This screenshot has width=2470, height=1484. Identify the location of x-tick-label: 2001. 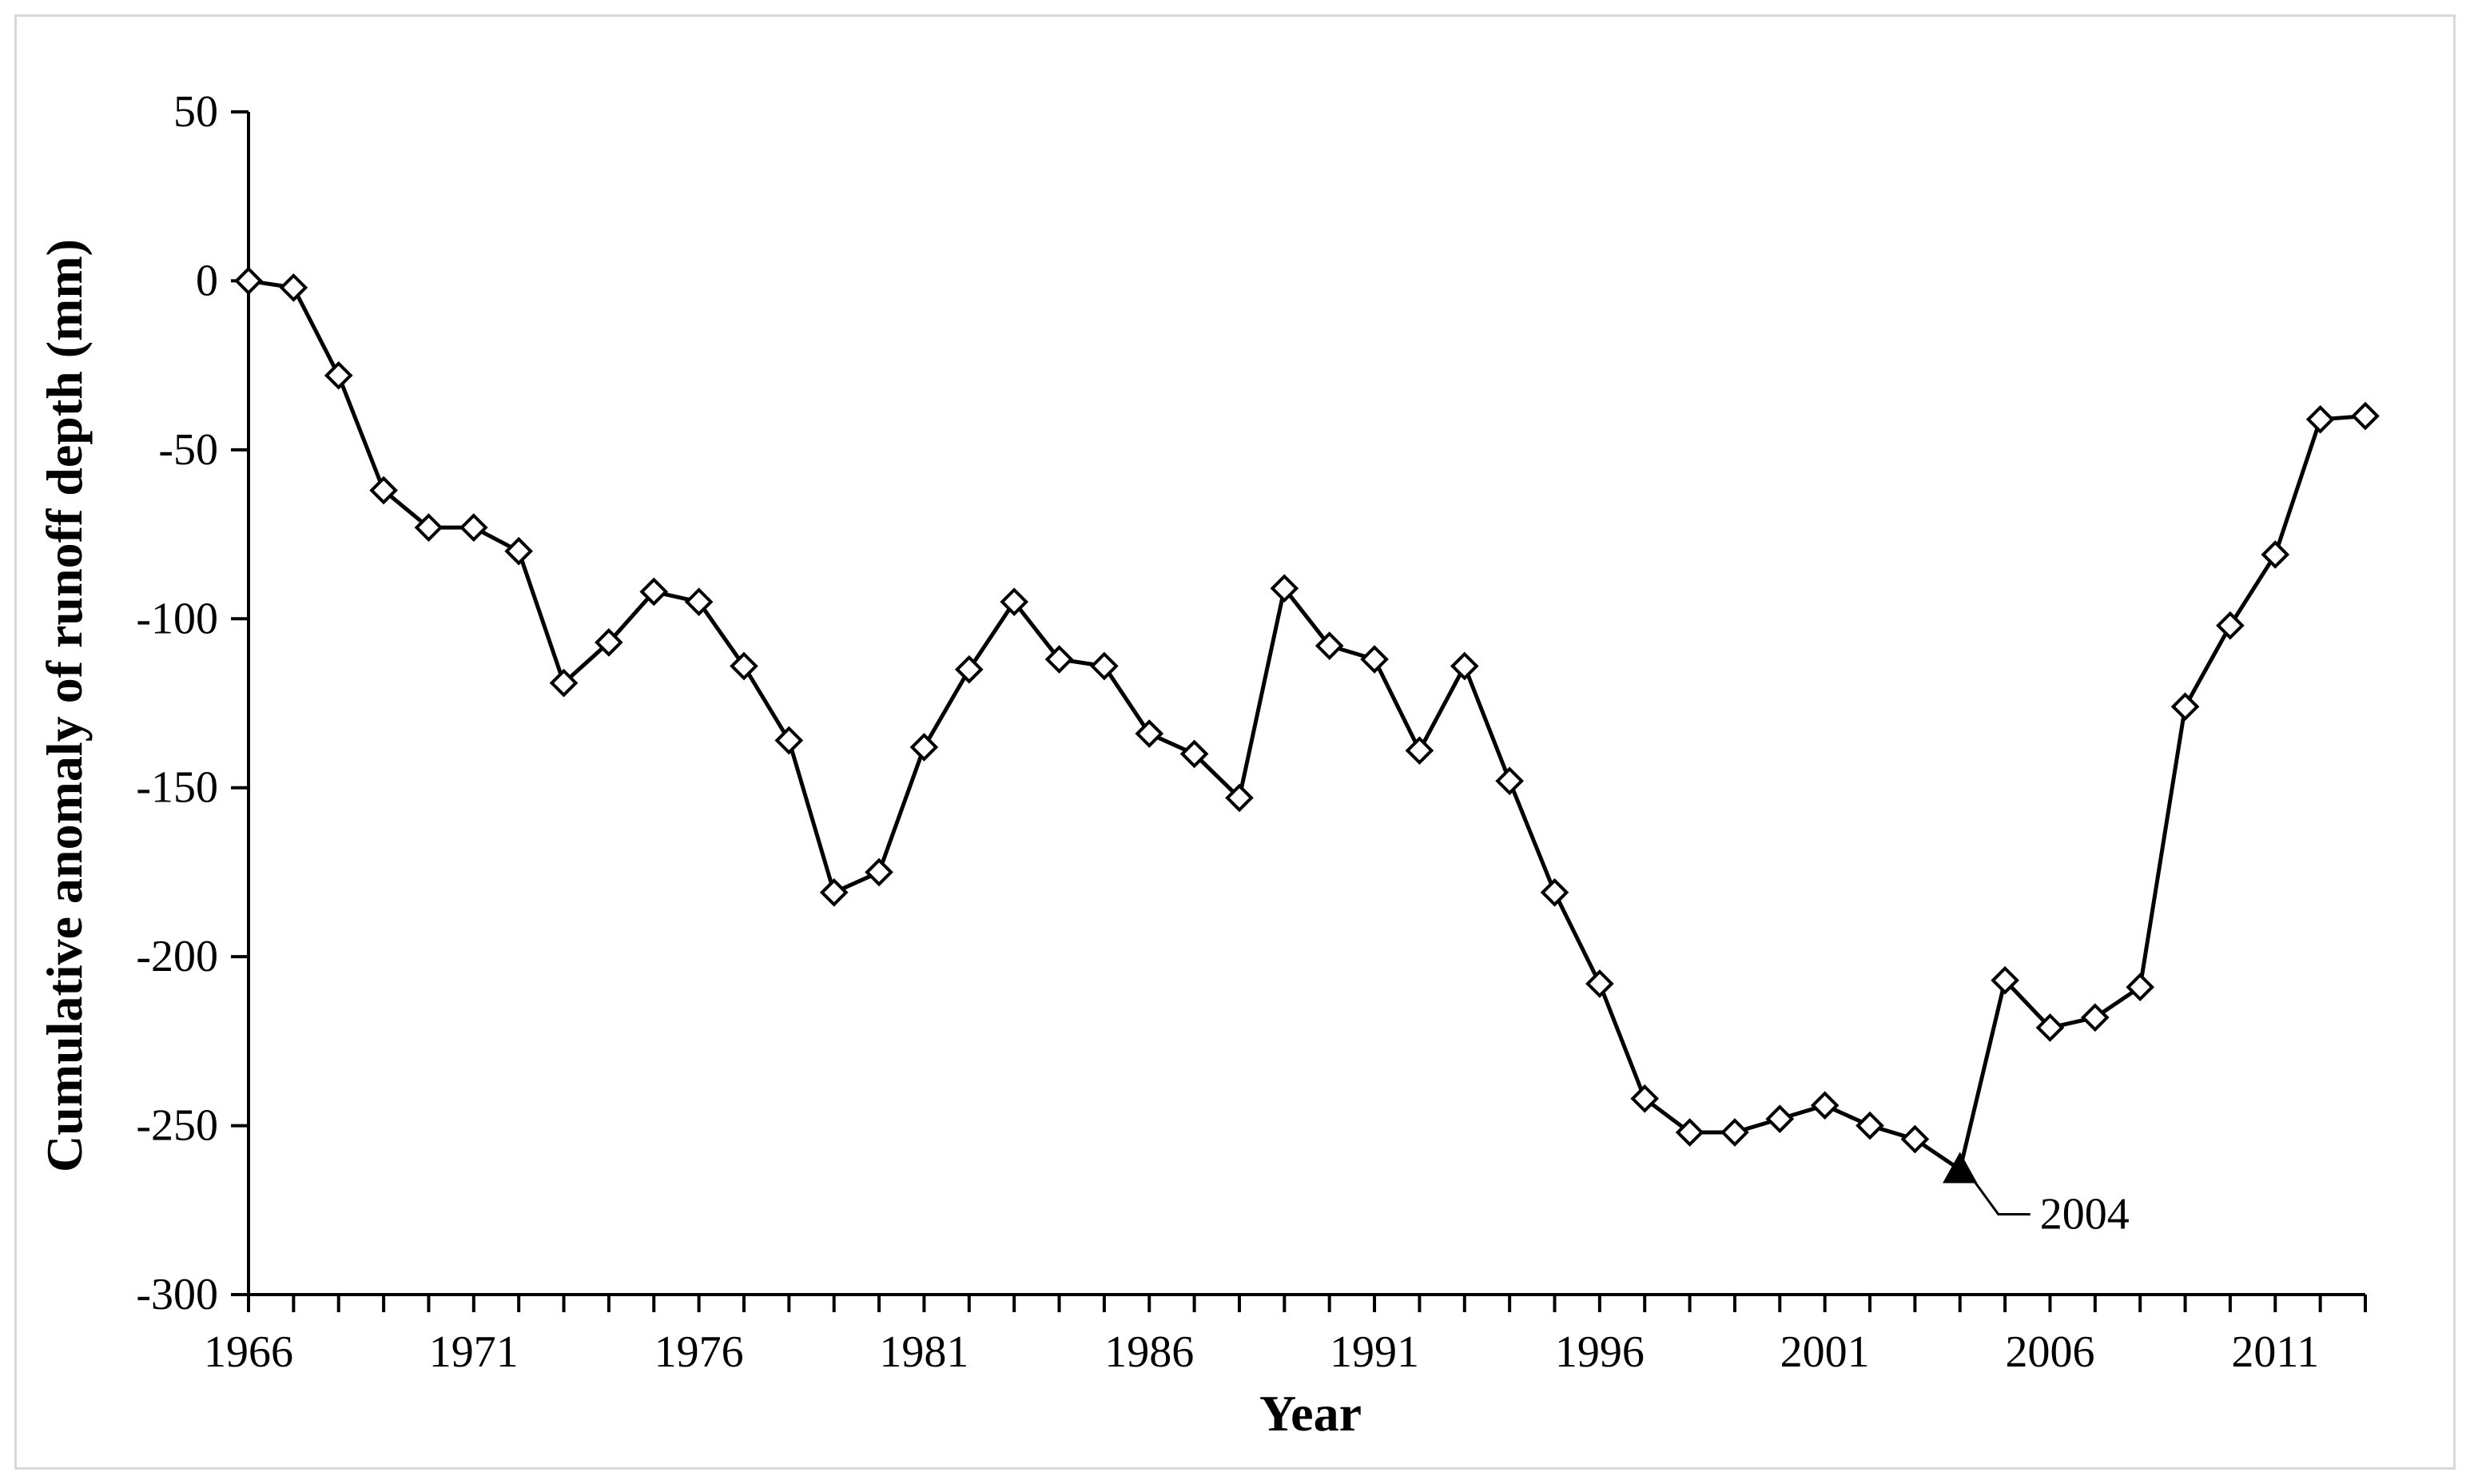
(1825, 1352).